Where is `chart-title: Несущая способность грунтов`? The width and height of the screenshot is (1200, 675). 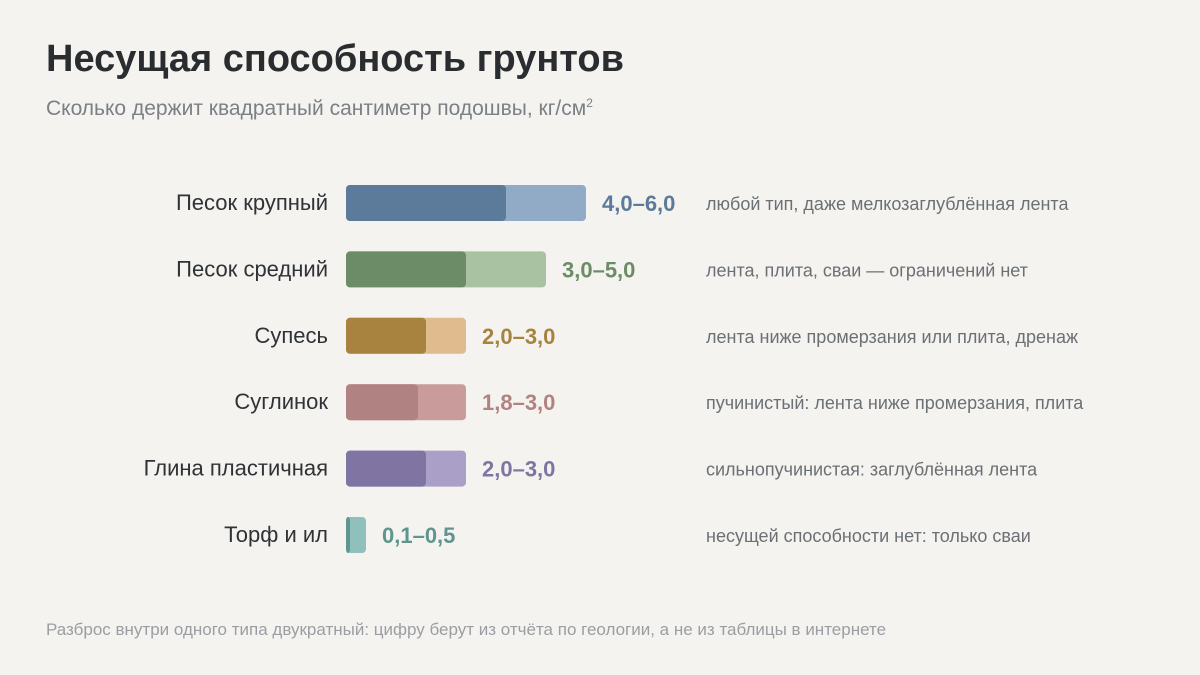 chart-title: Несущая способность грунтов is located at coordinates (335, 59).